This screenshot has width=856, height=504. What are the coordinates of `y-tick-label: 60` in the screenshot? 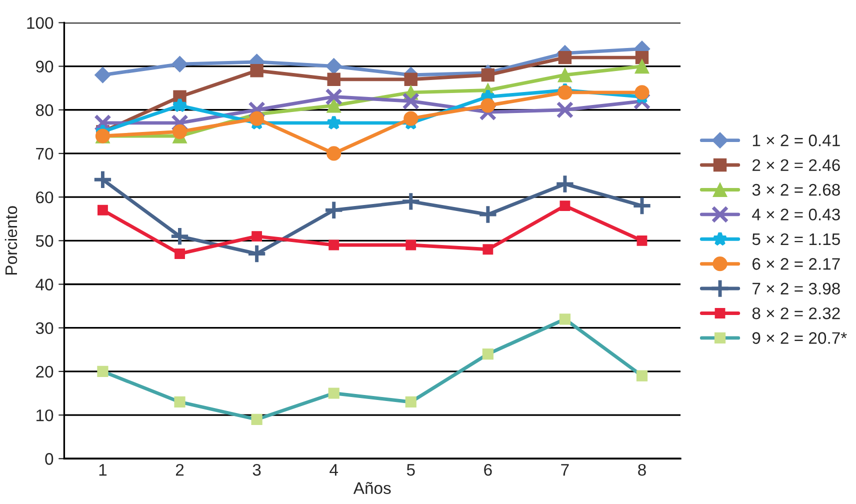 It's located at (45, 197).